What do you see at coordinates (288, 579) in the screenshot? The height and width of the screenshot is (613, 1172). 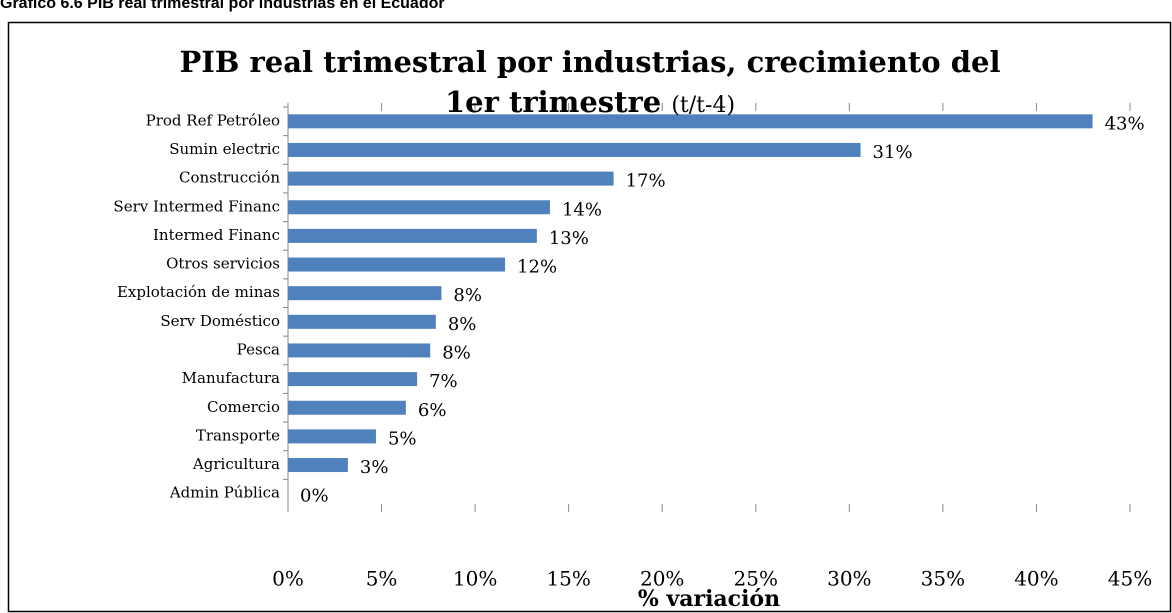 I see `x-tick-label: 0%` at bounding box center [288, 579].